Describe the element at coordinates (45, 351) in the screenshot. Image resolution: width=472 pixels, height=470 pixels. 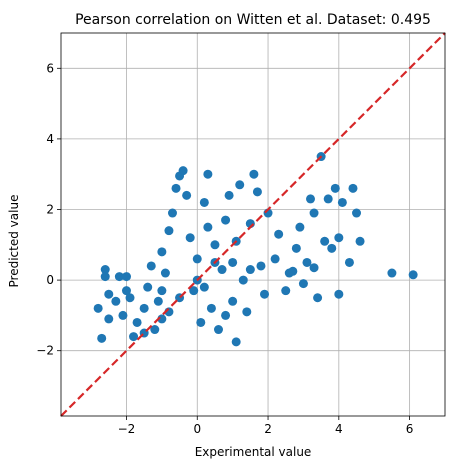
I see `y-tick-label: −2` at that location.